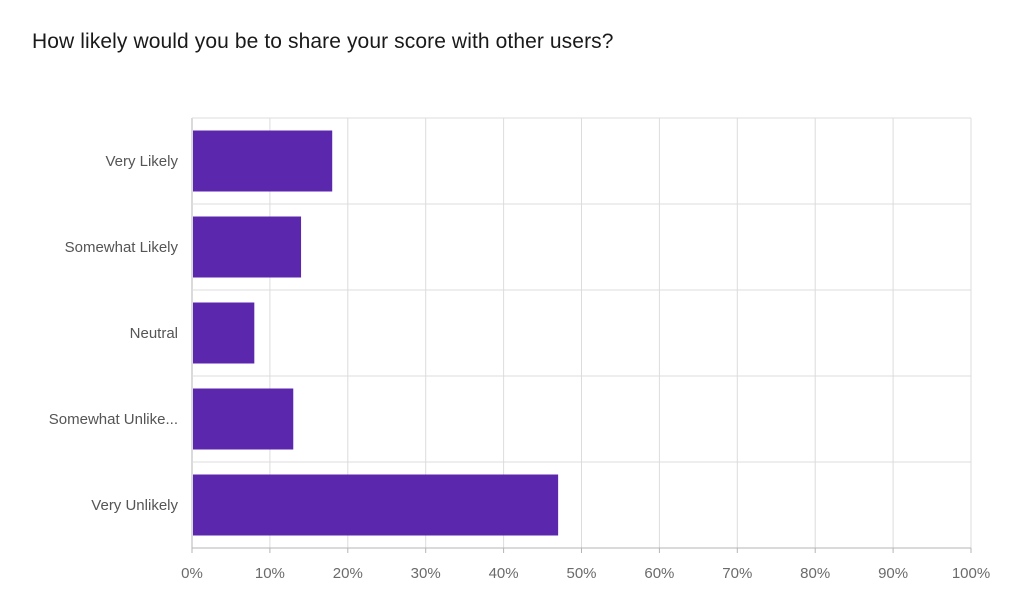 The height and width of the screenshot is (597, 1024). Describe the element at coordinates (348, 573) in the screenshot. I see `x-tick-label: 20%` at that location.